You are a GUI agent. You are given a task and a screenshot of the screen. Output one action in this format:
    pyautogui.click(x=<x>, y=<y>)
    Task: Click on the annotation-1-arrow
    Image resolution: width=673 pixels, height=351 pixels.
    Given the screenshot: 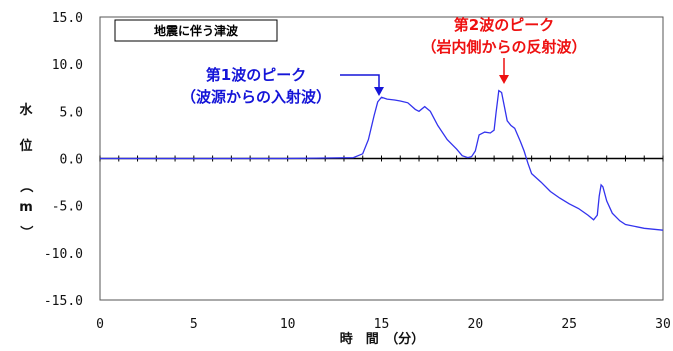 What is the action you would take?
    pyautogui.click(x=360, y=81)
    